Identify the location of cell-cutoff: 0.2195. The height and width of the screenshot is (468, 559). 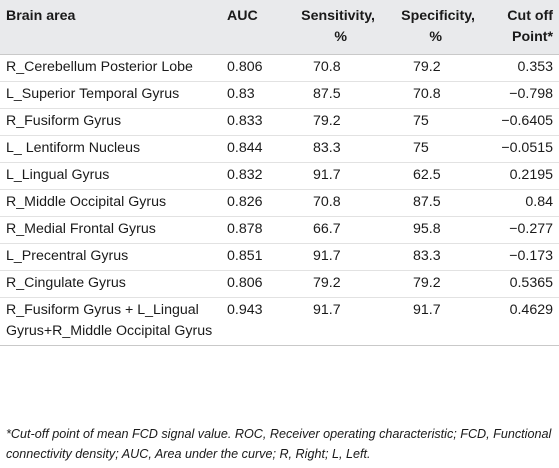
(519, 176).